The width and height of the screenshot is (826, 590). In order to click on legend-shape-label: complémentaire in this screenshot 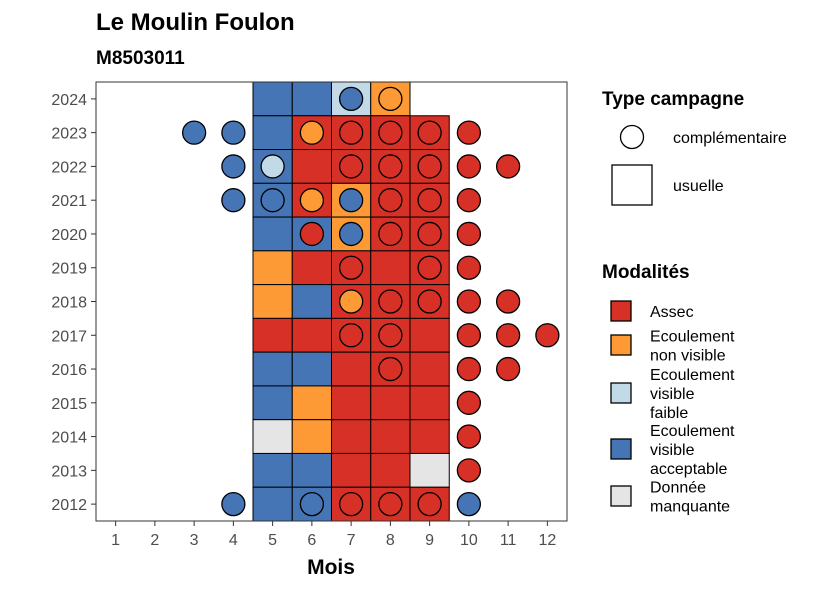, I will do `click(730, 138)`.